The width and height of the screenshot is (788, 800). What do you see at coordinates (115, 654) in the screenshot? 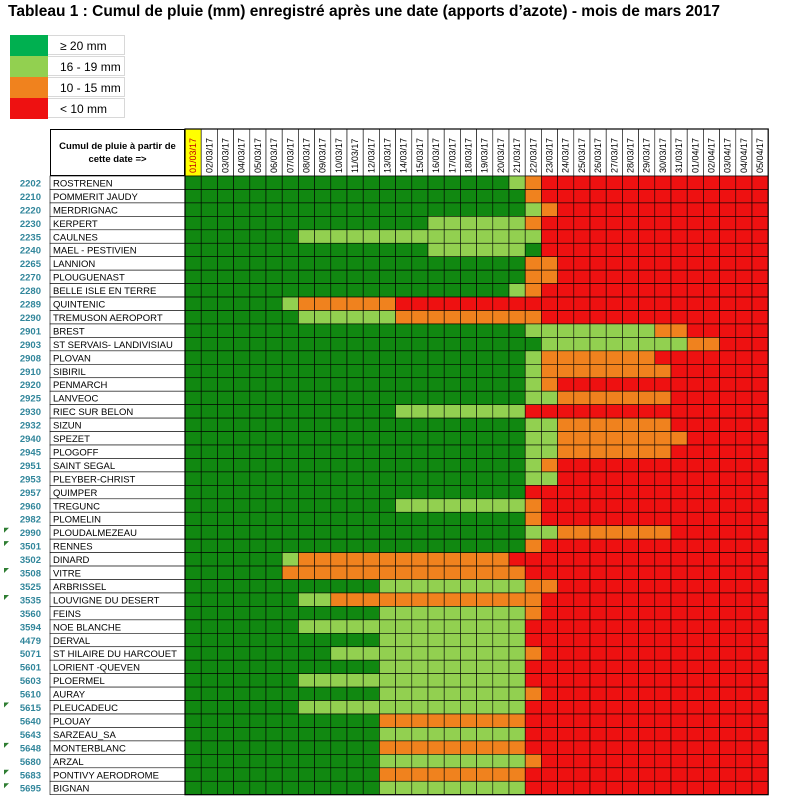
I see `station-name: ST HILAIRE DU HARCOUET` at bounding box center [115, 654].